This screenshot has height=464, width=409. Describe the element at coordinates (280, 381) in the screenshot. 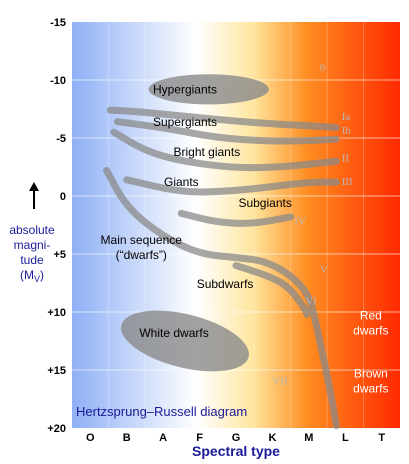

I see `luminosity-class-label: VII` at that location.